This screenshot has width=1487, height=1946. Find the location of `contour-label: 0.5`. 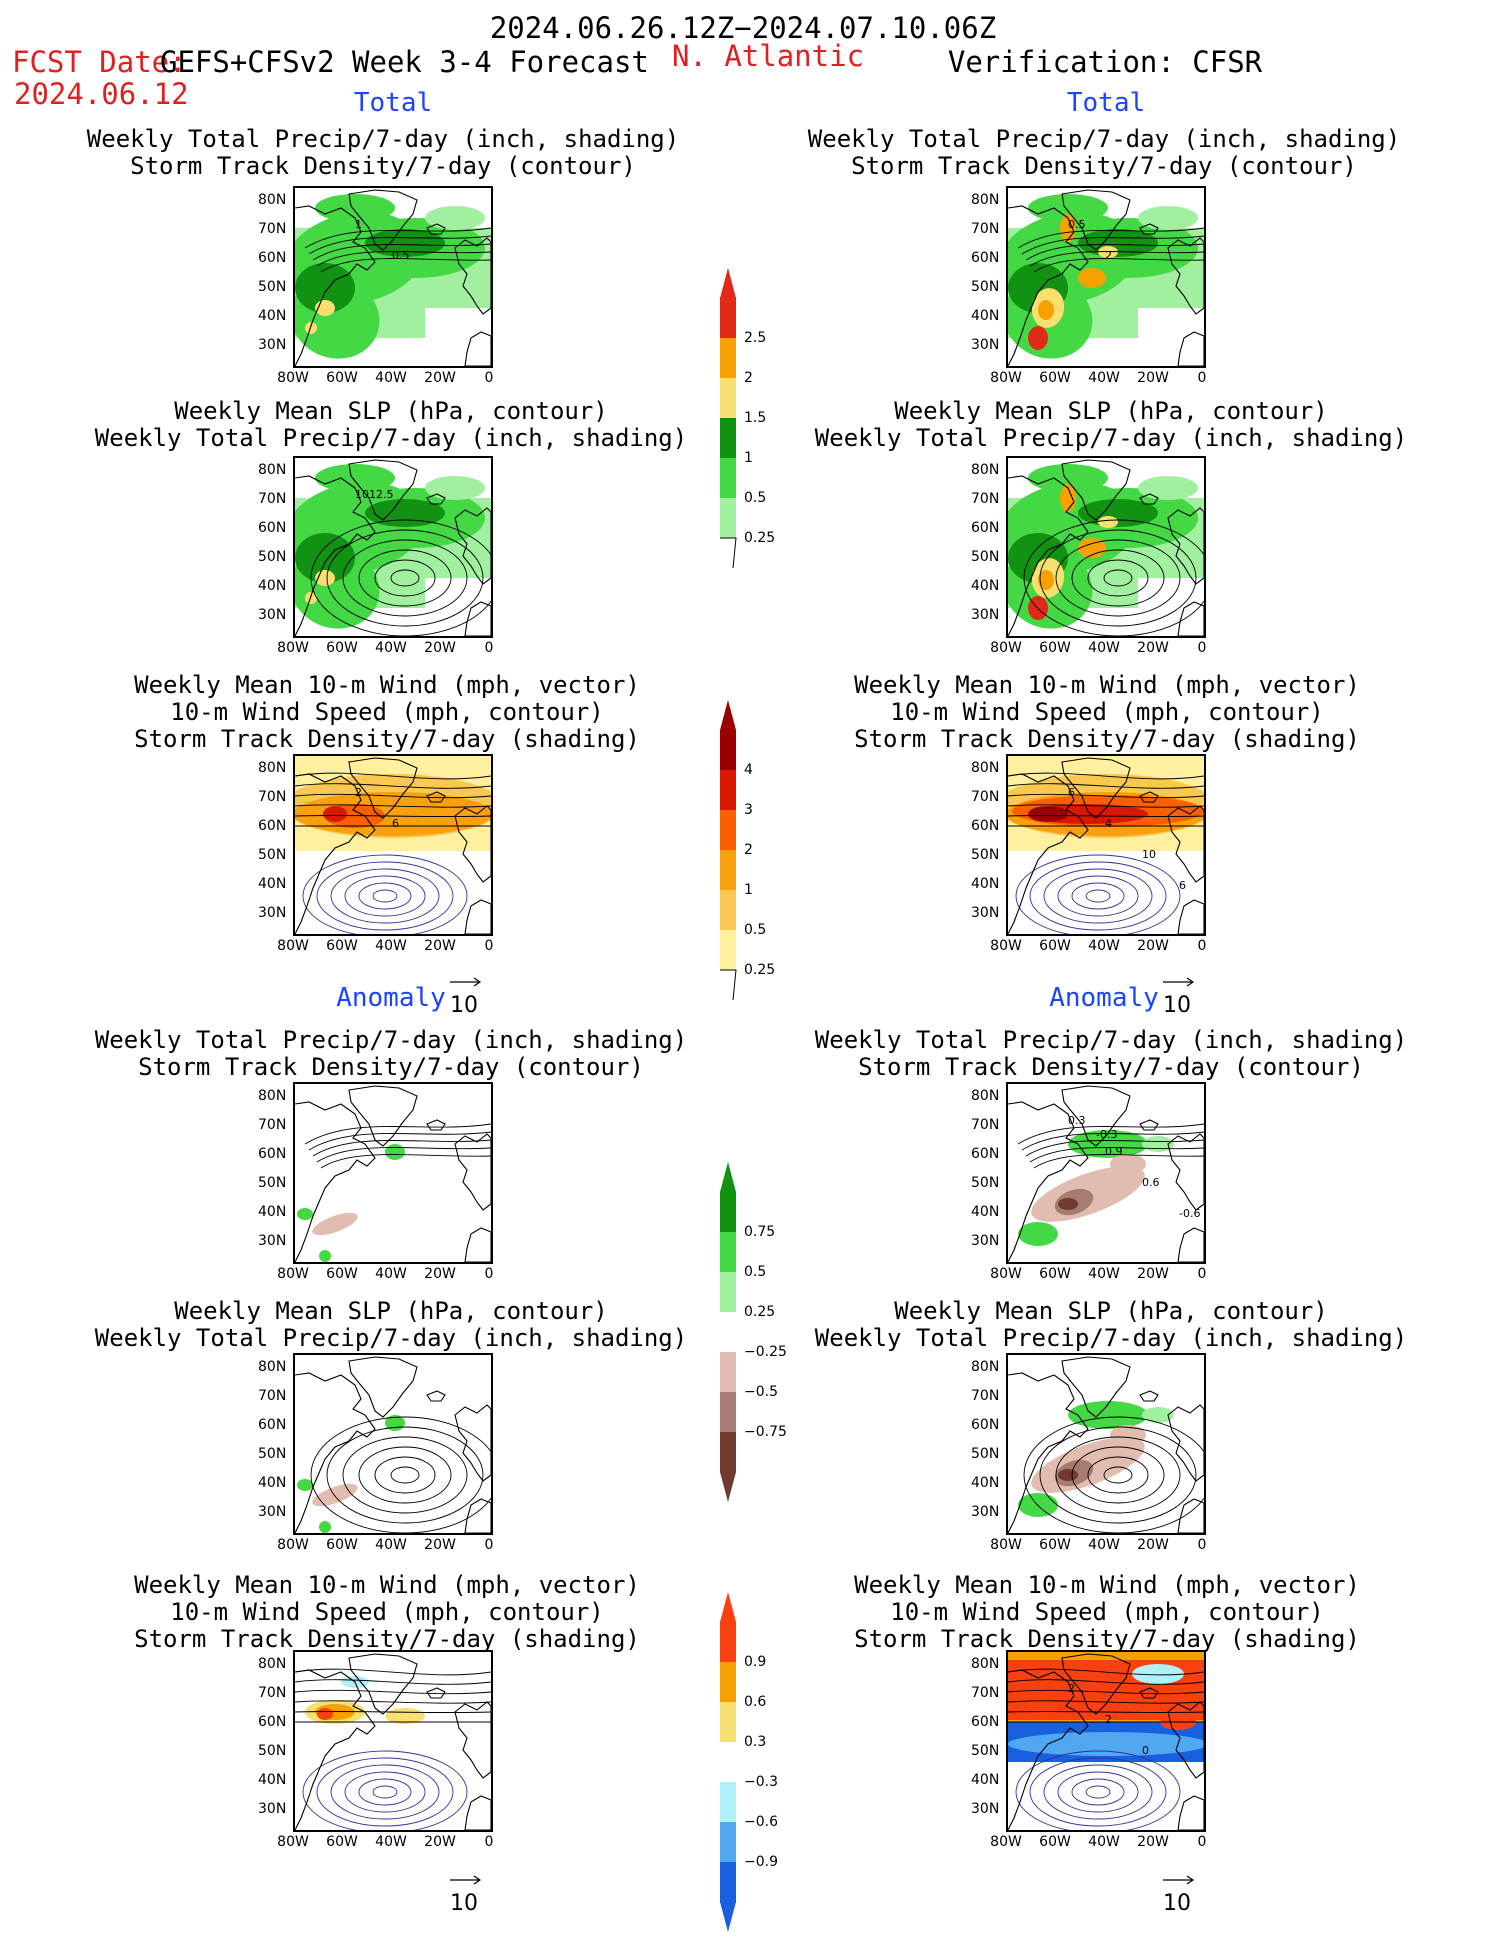

contour-label: 0.5 is located at coordinates (1077, 224).